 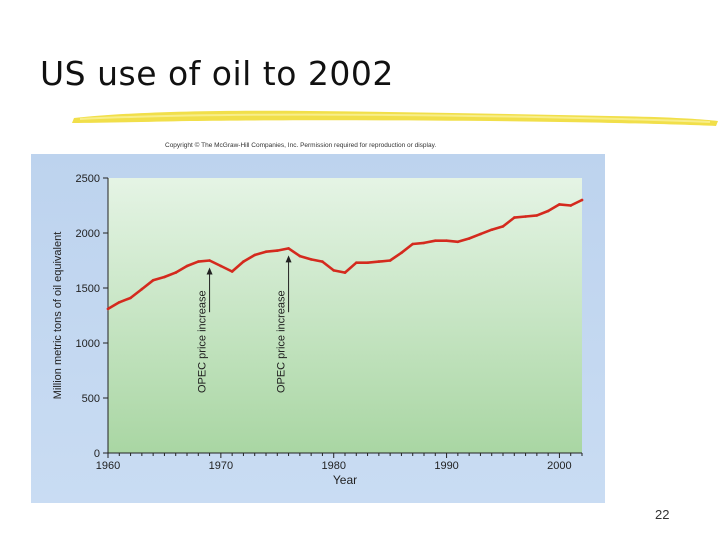 I want to click on x-tick-label: 2000, so click(x=559, y=466).